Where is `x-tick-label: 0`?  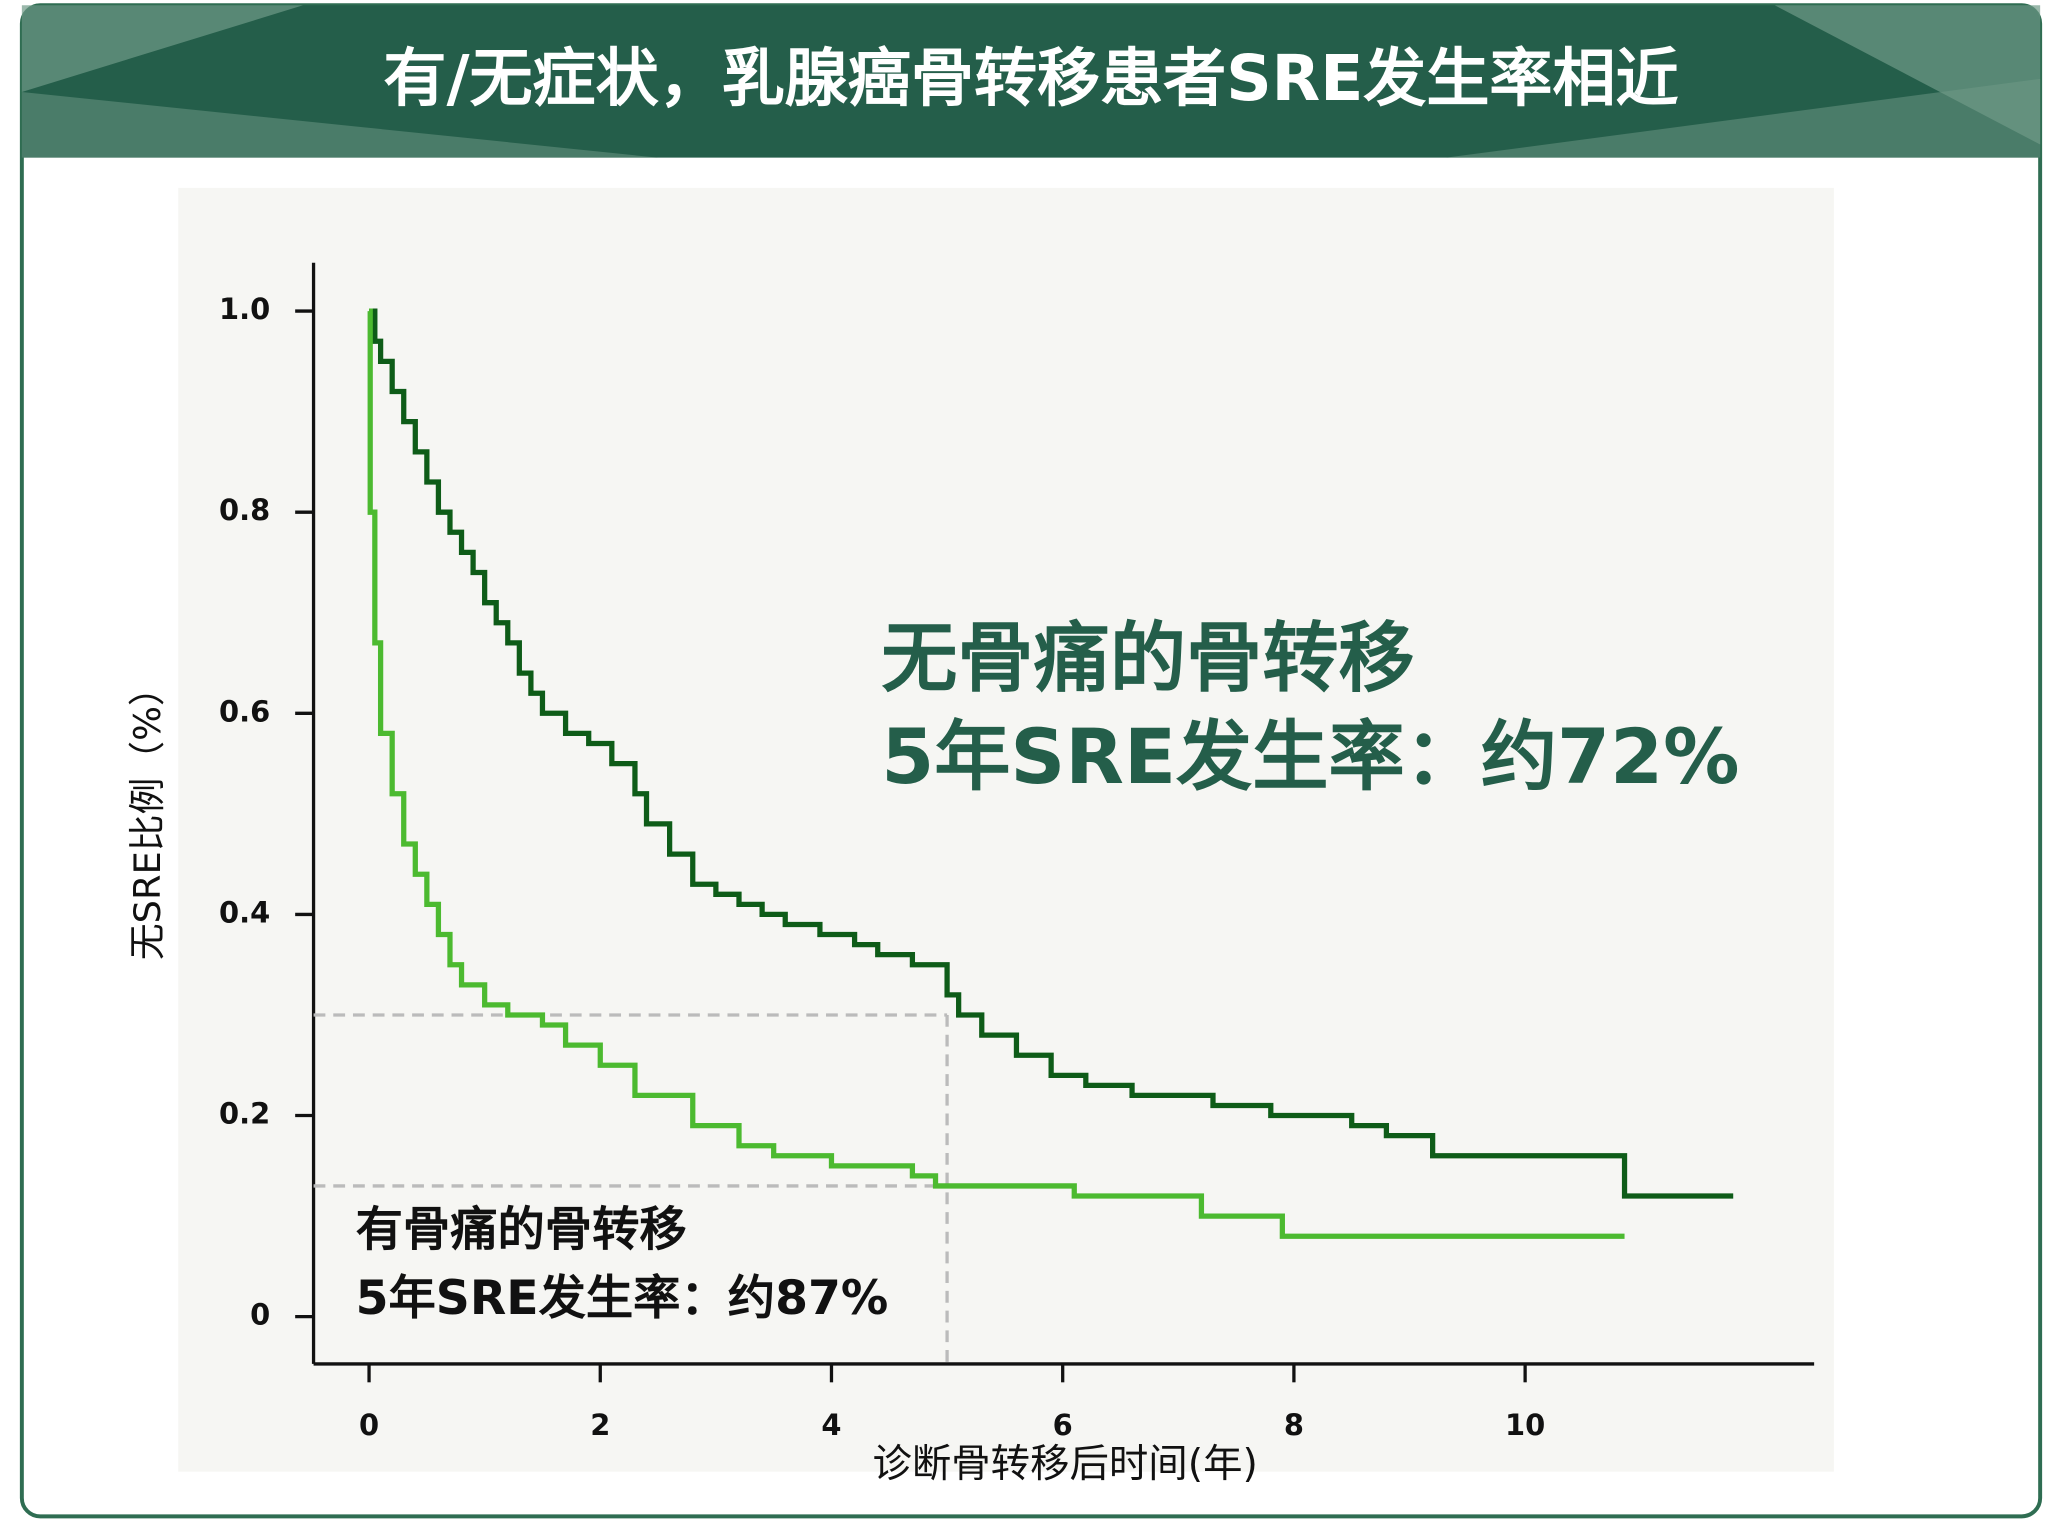
x-tick-label: 0 is located at coordinates (369, 1425).